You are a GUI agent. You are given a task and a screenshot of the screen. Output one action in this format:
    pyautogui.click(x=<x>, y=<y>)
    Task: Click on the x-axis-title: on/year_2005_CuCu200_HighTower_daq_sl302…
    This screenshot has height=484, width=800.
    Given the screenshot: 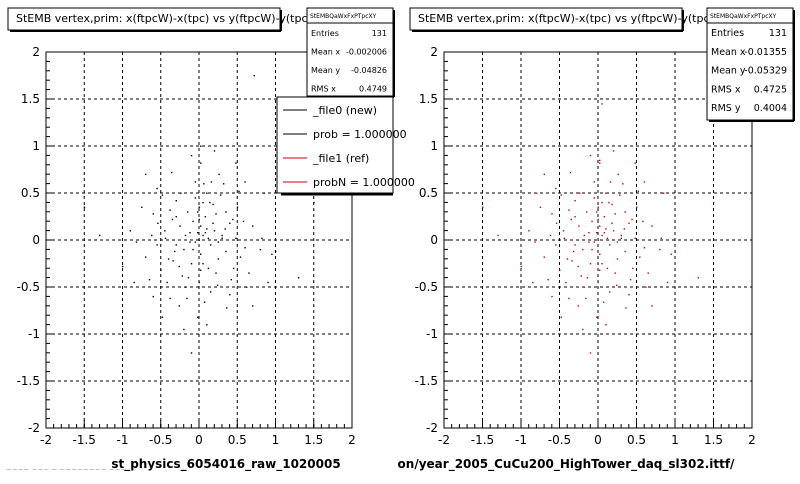 What is the action you would take?
    pyautogui.click(x=567, y=464)
    